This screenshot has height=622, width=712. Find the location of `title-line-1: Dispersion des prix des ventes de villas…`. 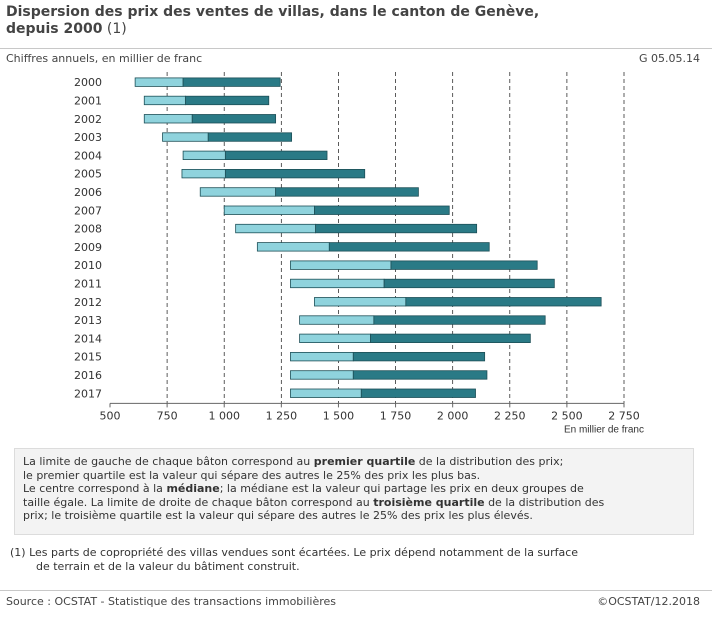

title-line-1: Dispersion des prix des ventes de villas… is located at coordinates (273, 12).